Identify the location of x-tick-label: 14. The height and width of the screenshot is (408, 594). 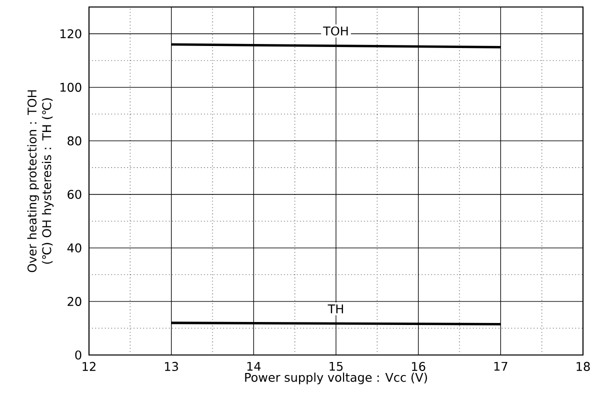
(254, 366).